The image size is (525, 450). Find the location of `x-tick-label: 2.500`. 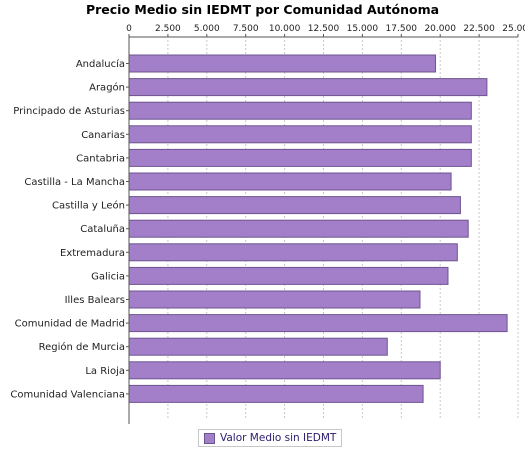

x-tick-label: 2.500 is located at coordinates (168, 29).